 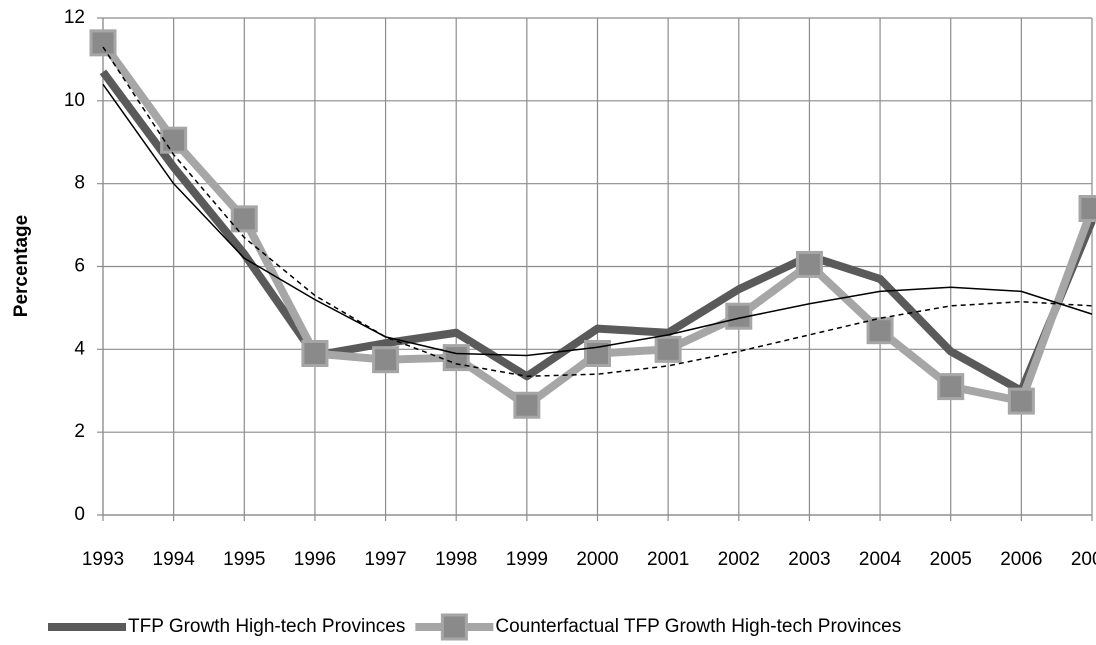 What do you see at coordinates (668, 559) in the screenshot?
I see `x-tick-label: 2001` at bounding box center [668, 559].